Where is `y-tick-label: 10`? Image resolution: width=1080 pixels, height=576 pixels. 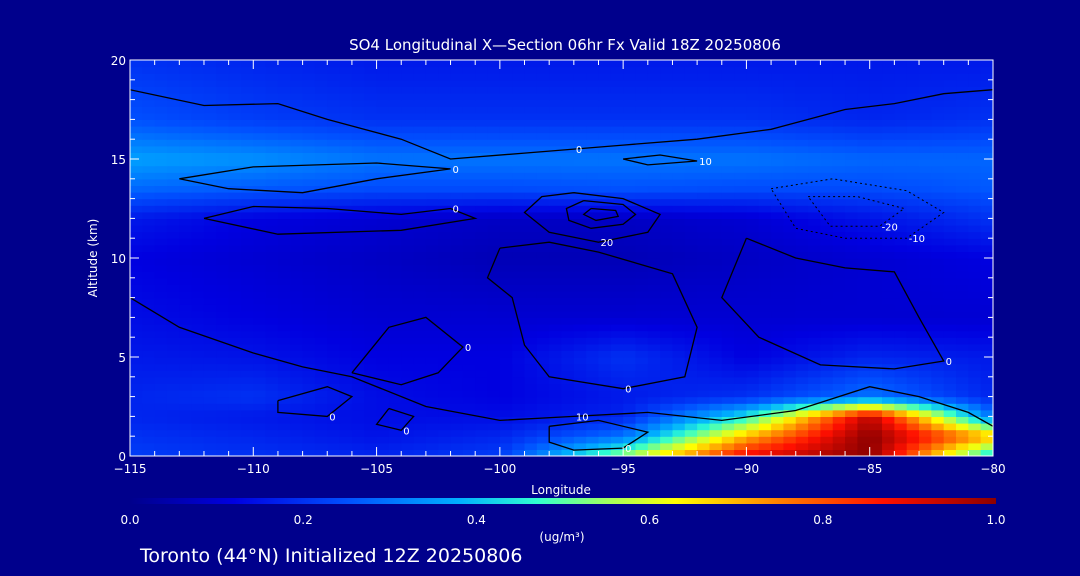 y-tick-label: 10 is located at coordinates (118, 259).